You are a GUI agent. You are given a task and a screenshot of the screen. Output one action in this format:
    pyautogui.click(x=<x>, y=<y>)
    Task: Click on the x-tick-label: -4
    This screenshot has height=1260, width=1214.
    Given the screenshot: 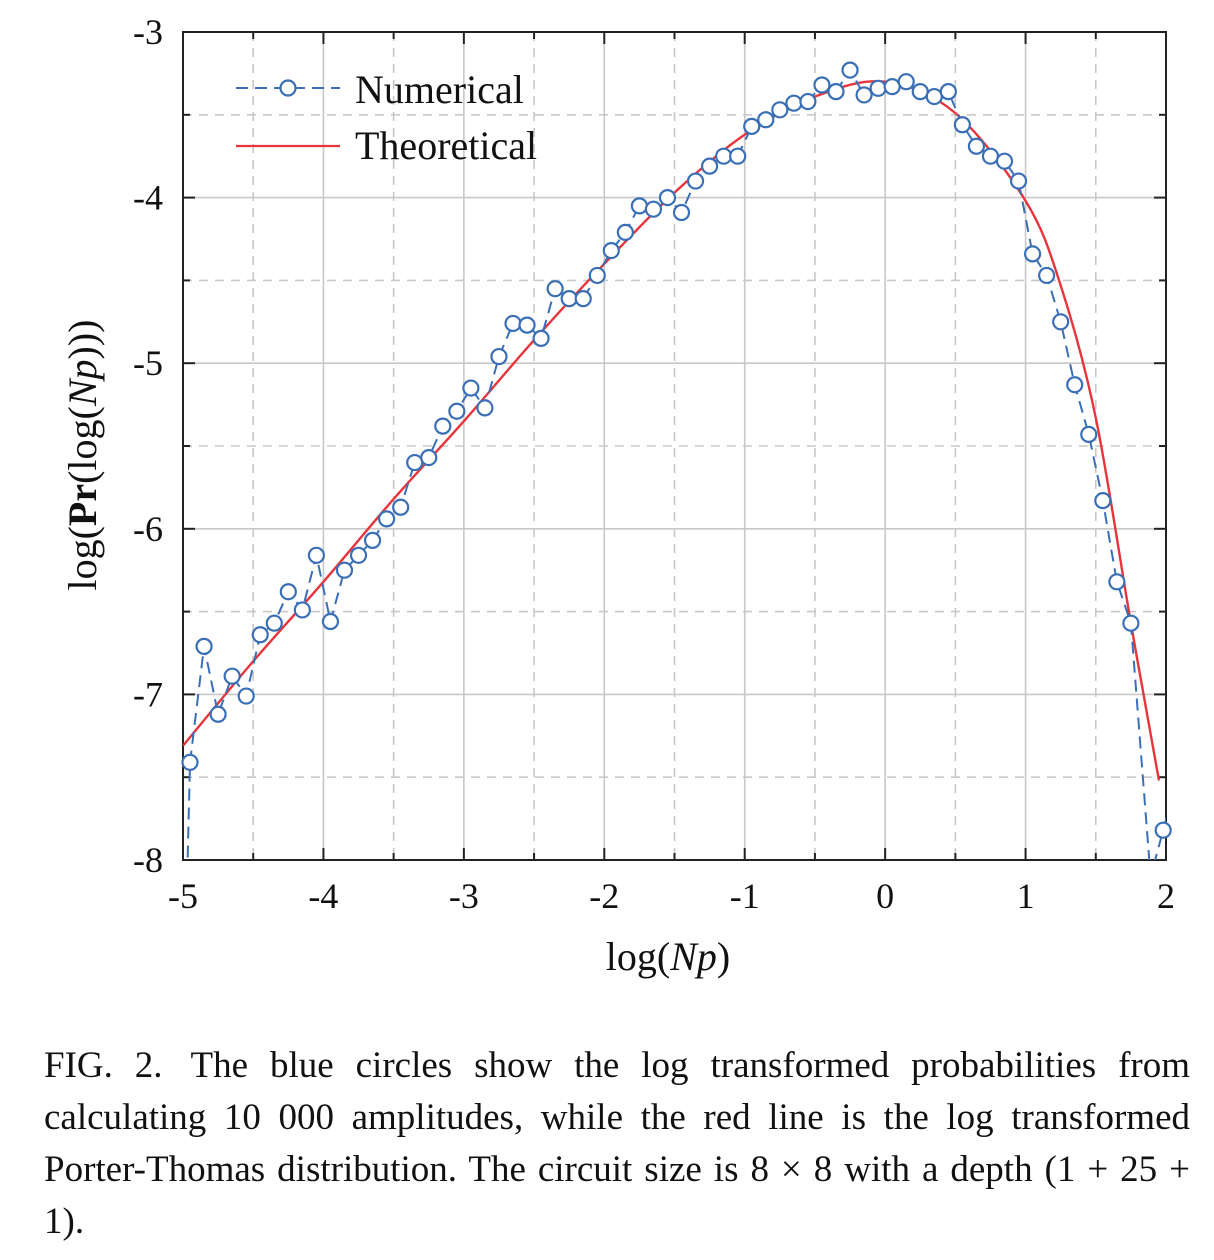 What is the action you would take?
    pyautogui.click(x=323, y=896)
    